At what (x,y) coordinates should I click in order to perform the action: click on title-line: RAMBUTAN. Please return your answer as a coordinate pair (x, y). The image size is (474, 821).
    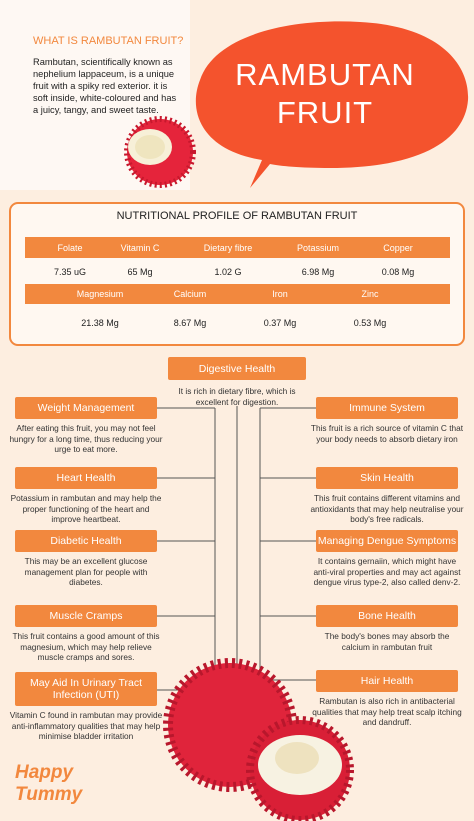
    Looking at the image, I should click on (325, 74).